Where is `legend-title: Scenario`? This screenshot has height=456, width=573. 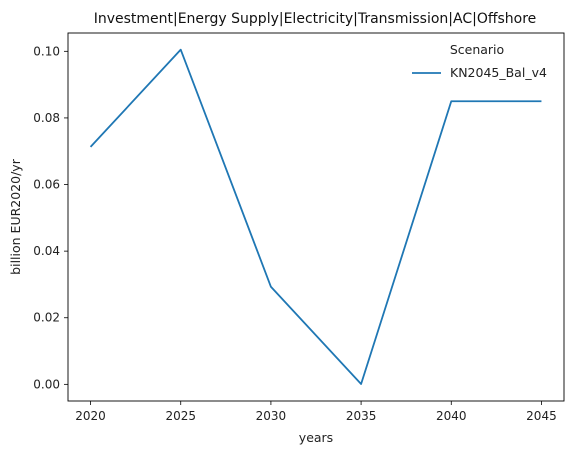 legend-title: Scenario is located at coordinates (477, 49).